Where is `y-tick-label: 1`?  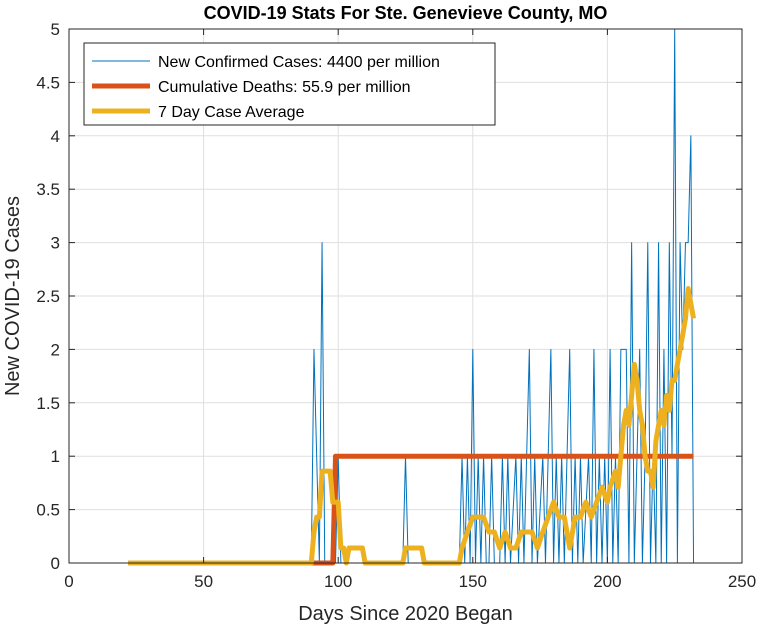 y-tick-label: 1 is located at coordinates (55, 456).